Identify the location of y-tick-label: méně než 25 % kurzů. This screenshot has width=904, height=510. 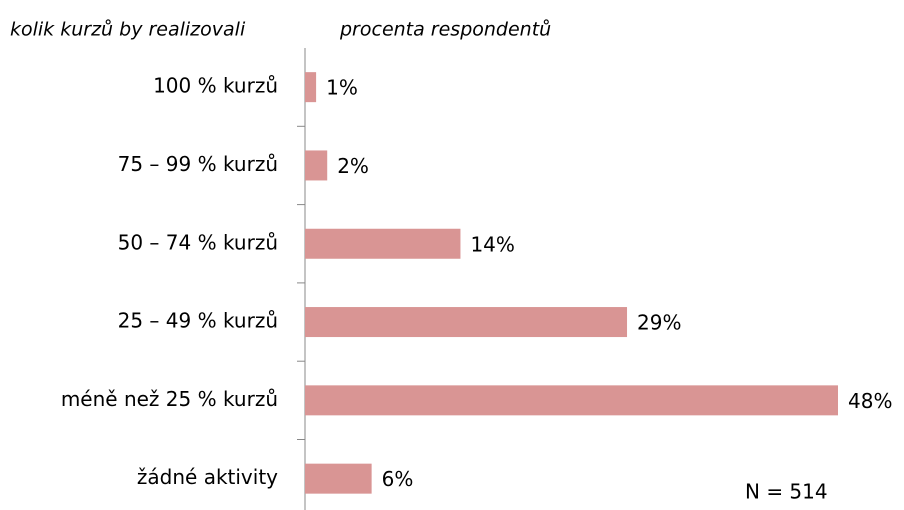
(169, 399).